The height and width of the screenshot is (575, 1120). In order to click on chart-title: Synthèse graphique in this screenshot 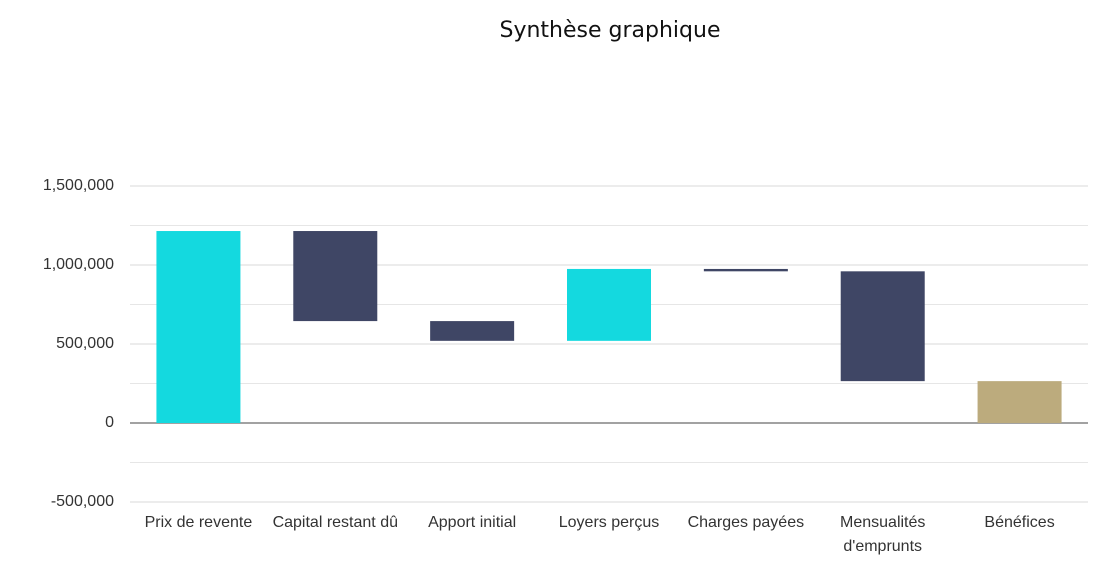, I will do `click(610, 30)`.